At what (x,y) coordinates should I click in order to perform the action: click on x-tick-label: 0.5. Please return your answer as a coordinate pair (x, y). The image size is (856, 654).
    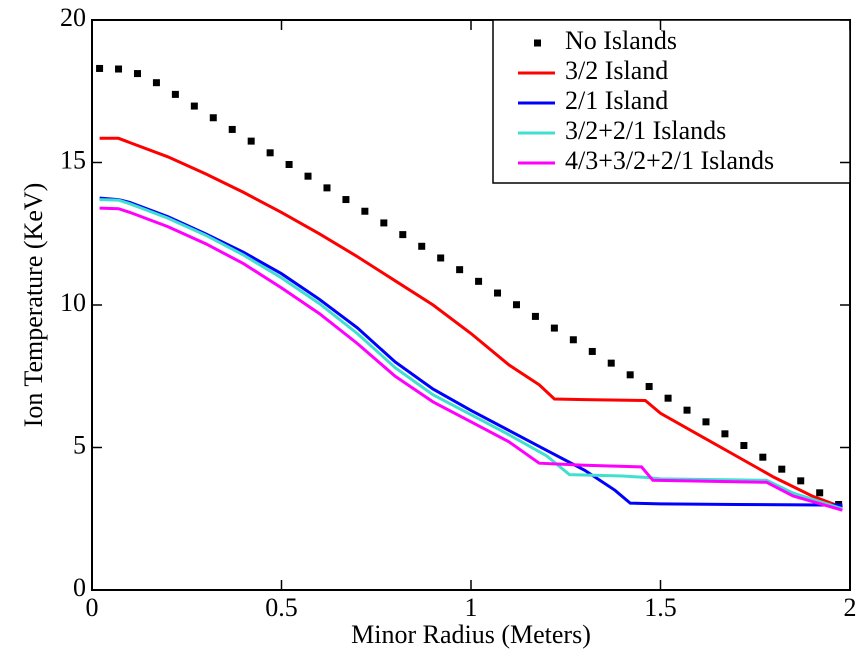
    Looking at the image, I should click on (281, 607).